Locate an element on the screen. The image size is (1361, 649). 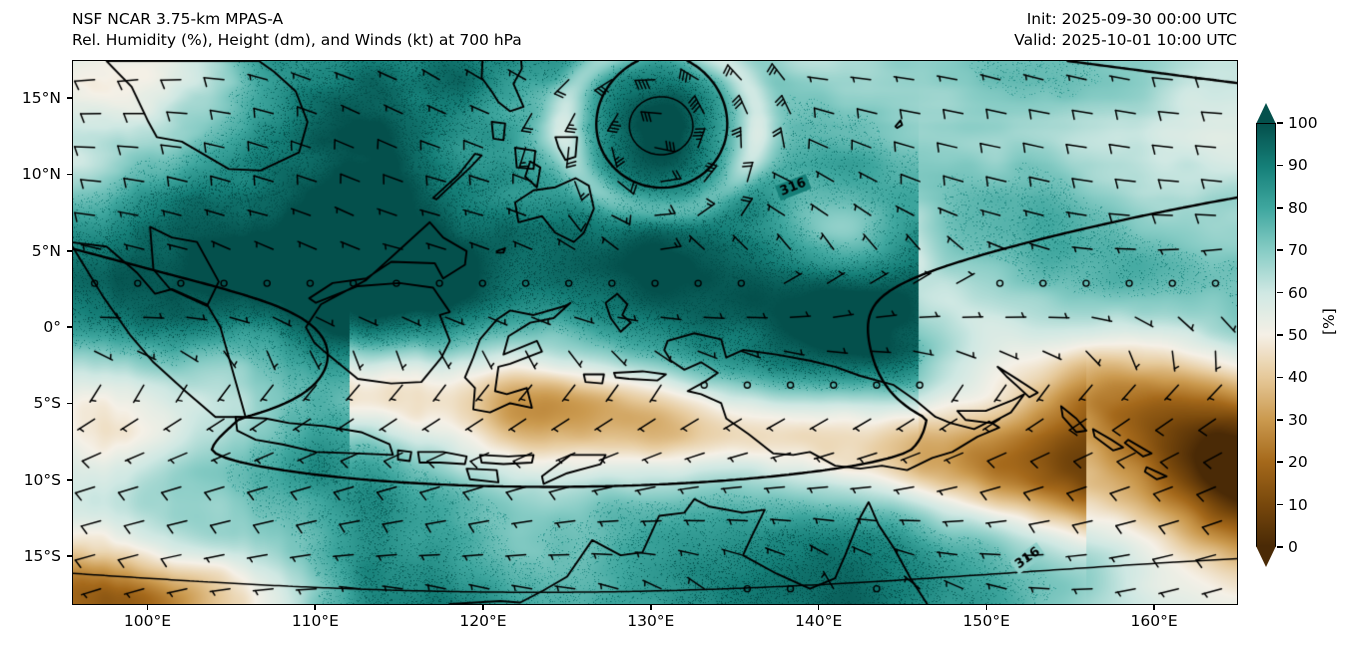
colorbar-tick-label: 80 is located at coordinates (1298, 207).